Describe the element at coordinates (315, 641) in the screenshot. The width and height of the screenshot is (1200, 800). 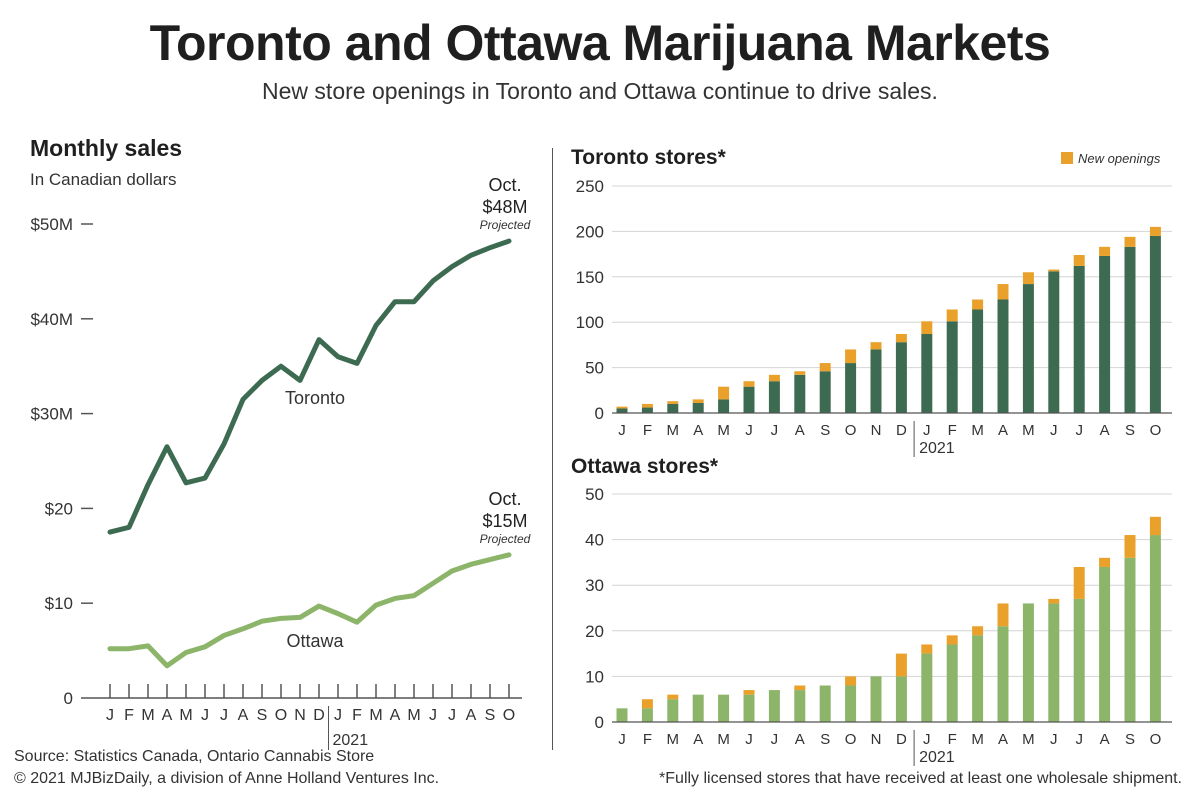
I see `sales-series-label-ottawa: Ottawa` at that location.